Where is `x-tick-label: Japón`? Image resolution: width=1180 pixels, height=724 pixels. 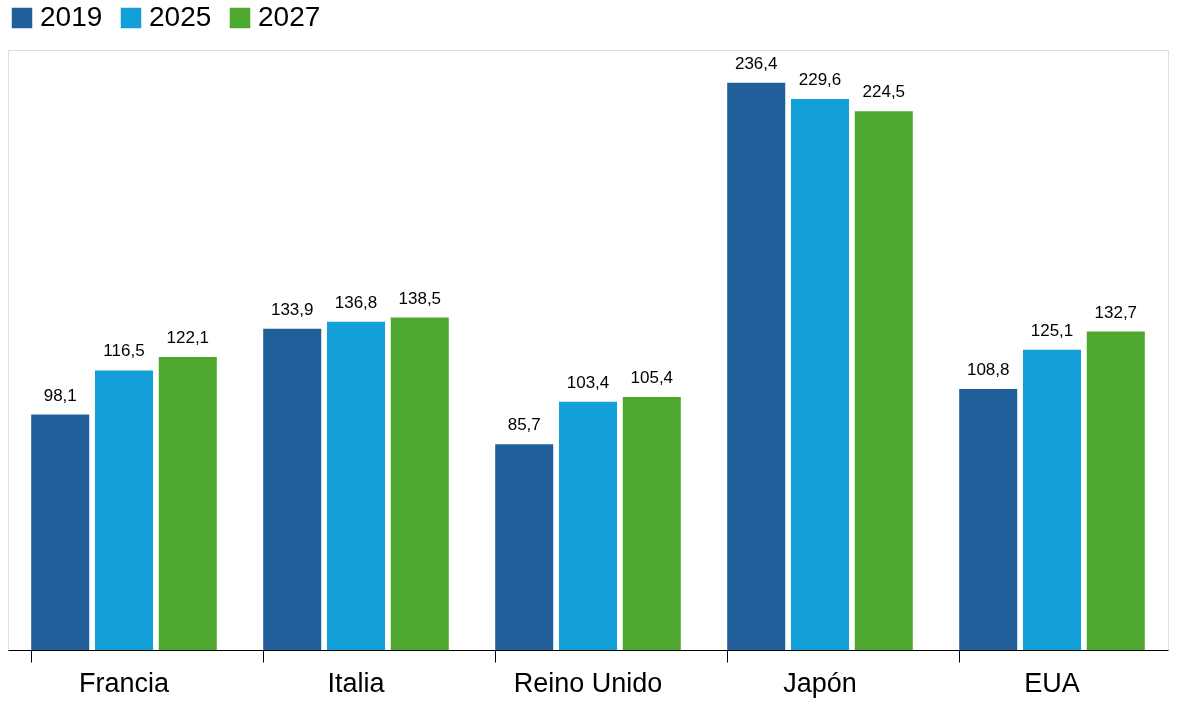 x-tick-label: Japón is located at coordinates (820, 682).